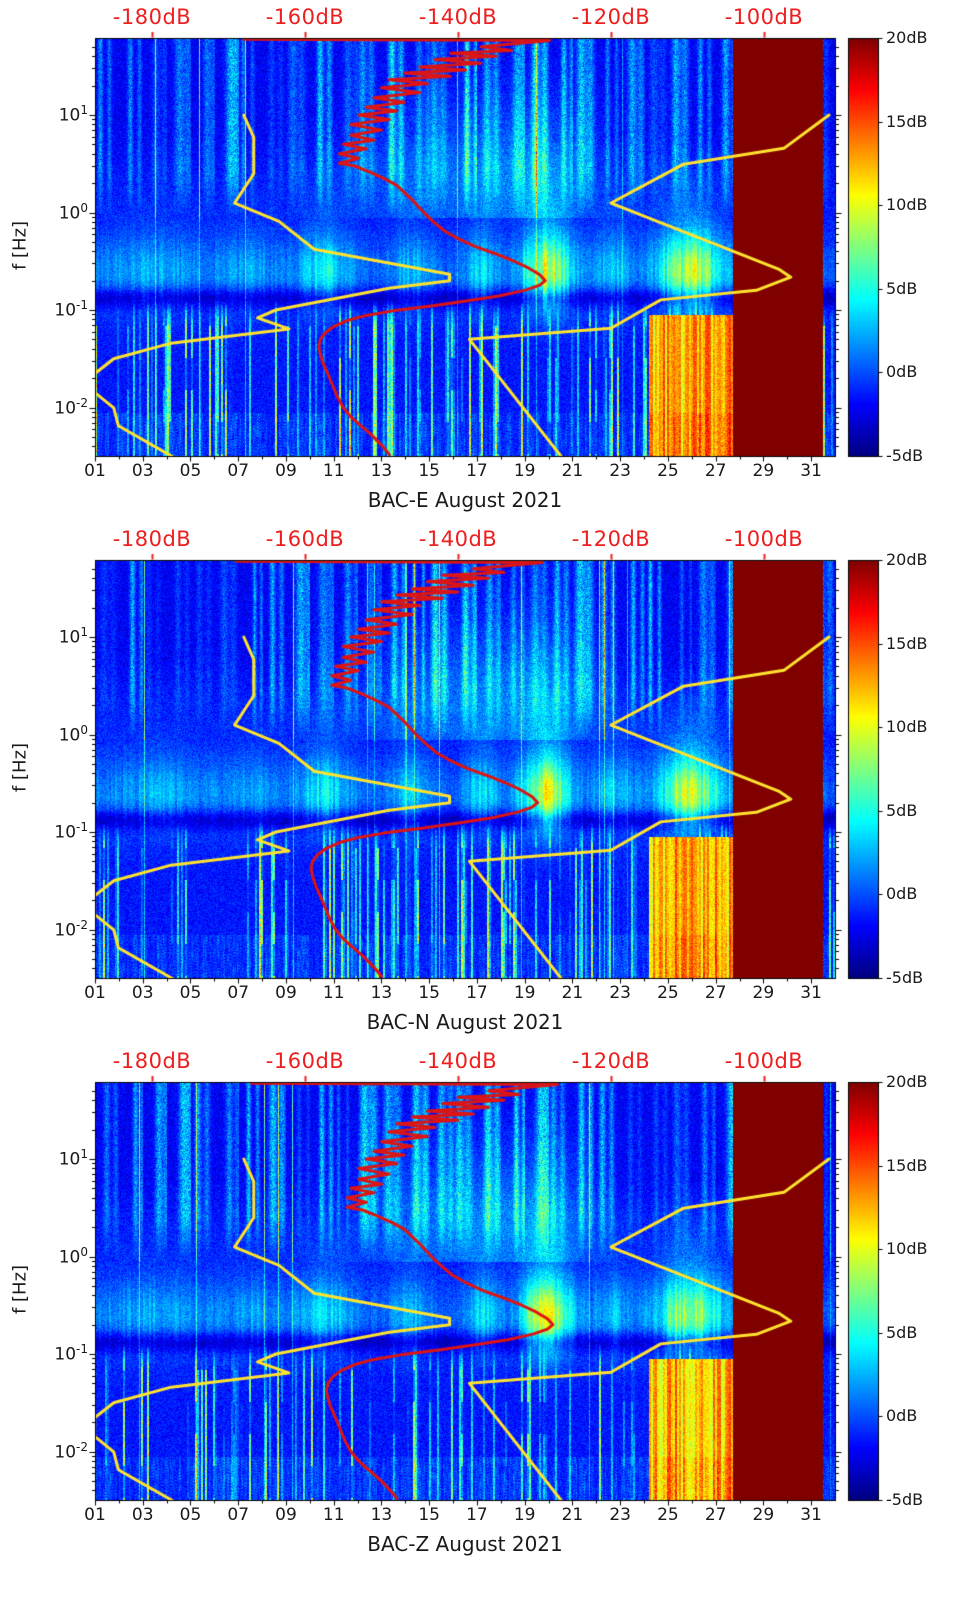  I want to click on panel-title: BAC-Z August 2021, so click(465, 1544).